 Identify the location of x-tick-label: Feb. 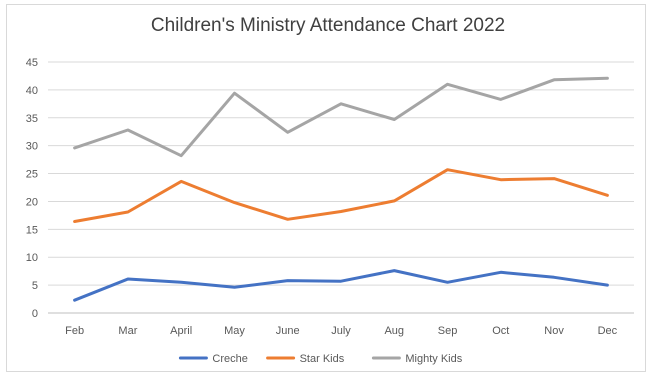
(74, 331).